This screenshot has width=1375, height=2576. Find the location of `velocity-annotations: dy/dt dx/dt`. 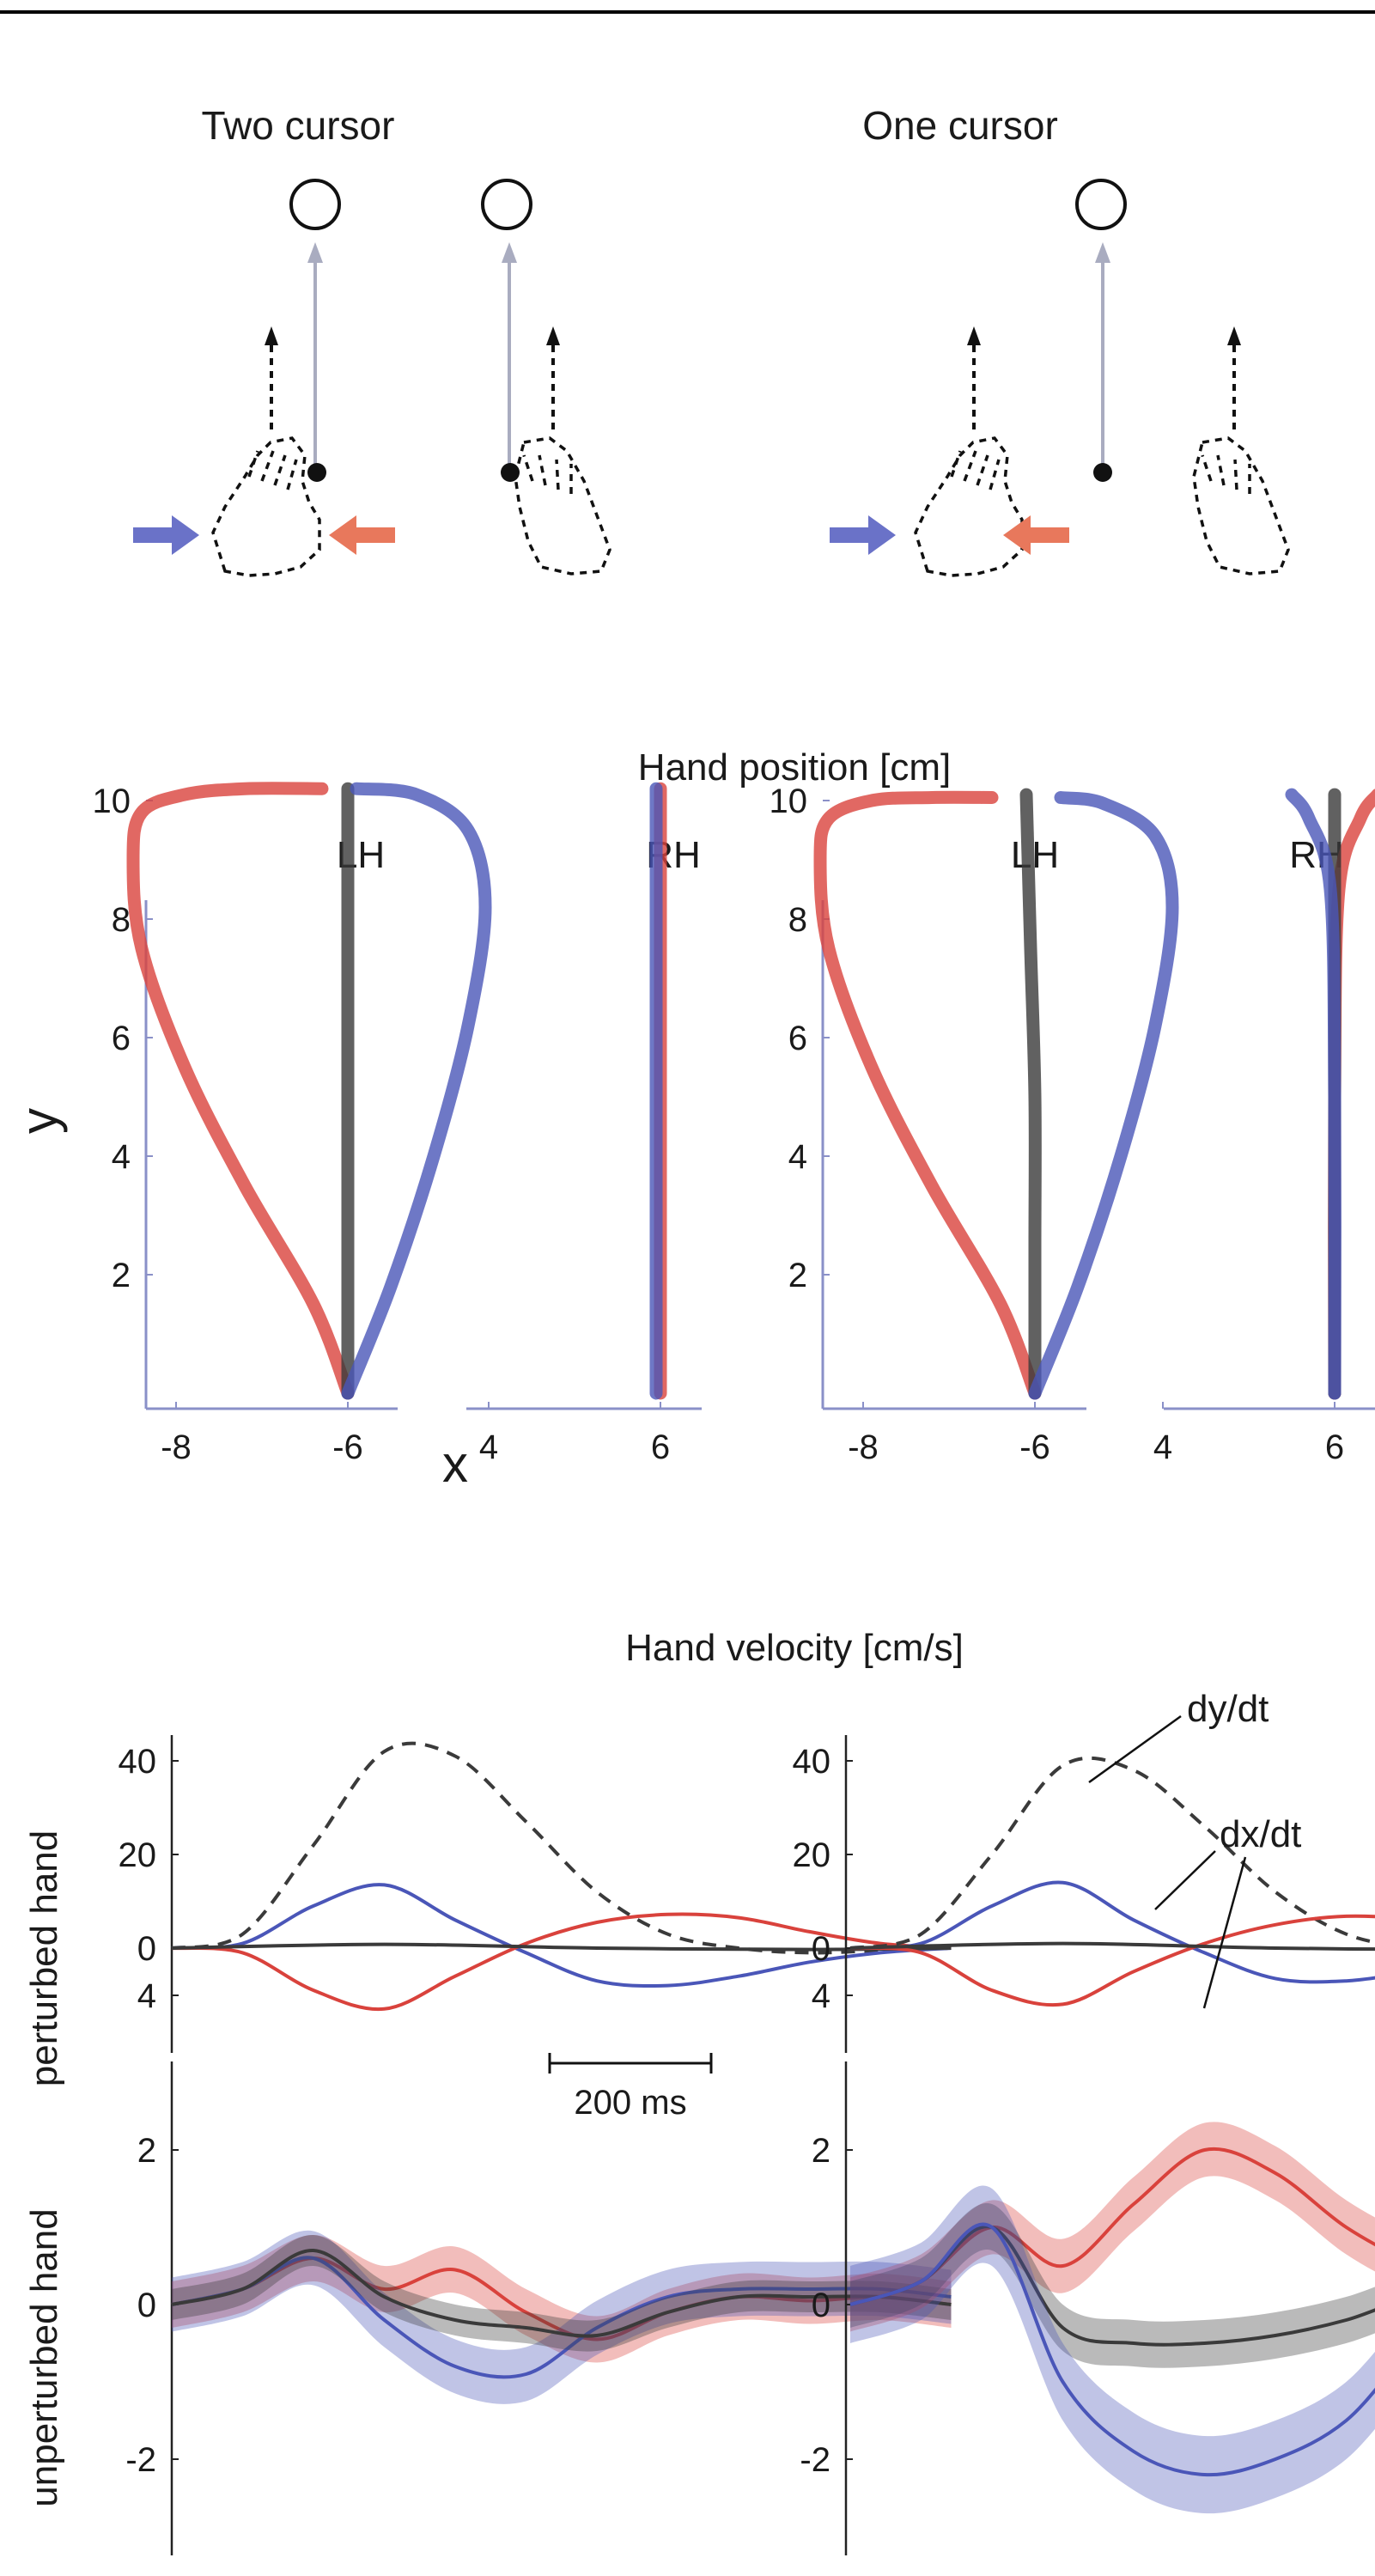

velocity-annotations: dy/dt dx/dt is located at coordinates (1194, 1849).